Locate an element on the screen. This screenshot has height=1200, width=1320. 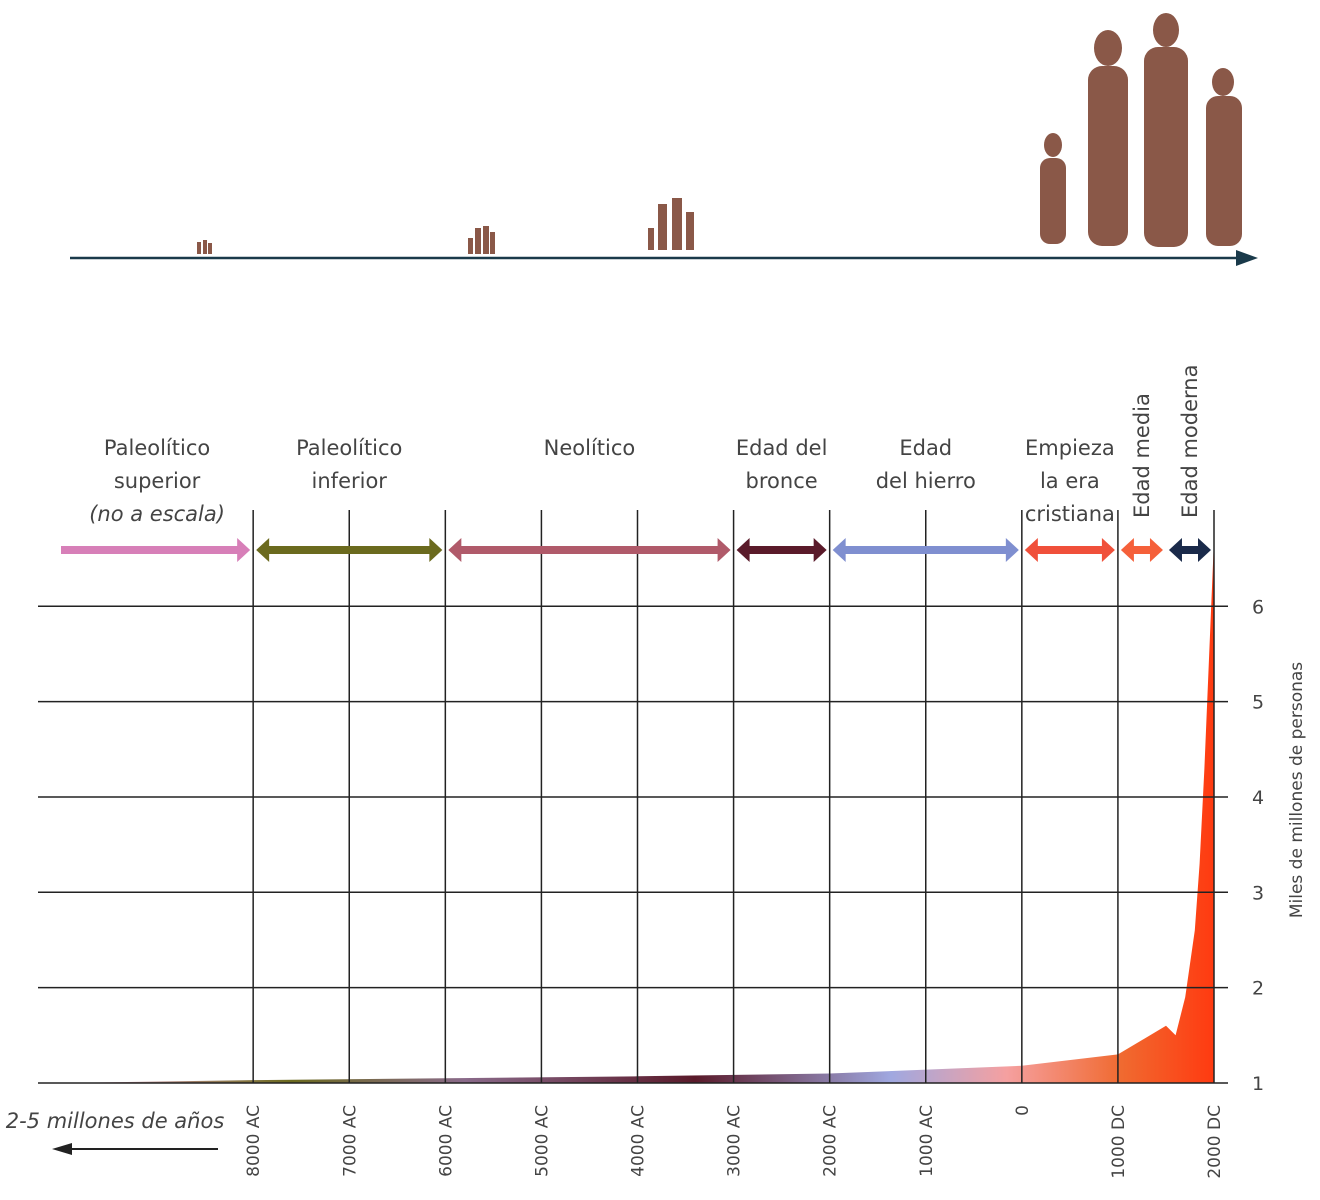
period-label-line: Empieza is located at coordinates (1070, 448).